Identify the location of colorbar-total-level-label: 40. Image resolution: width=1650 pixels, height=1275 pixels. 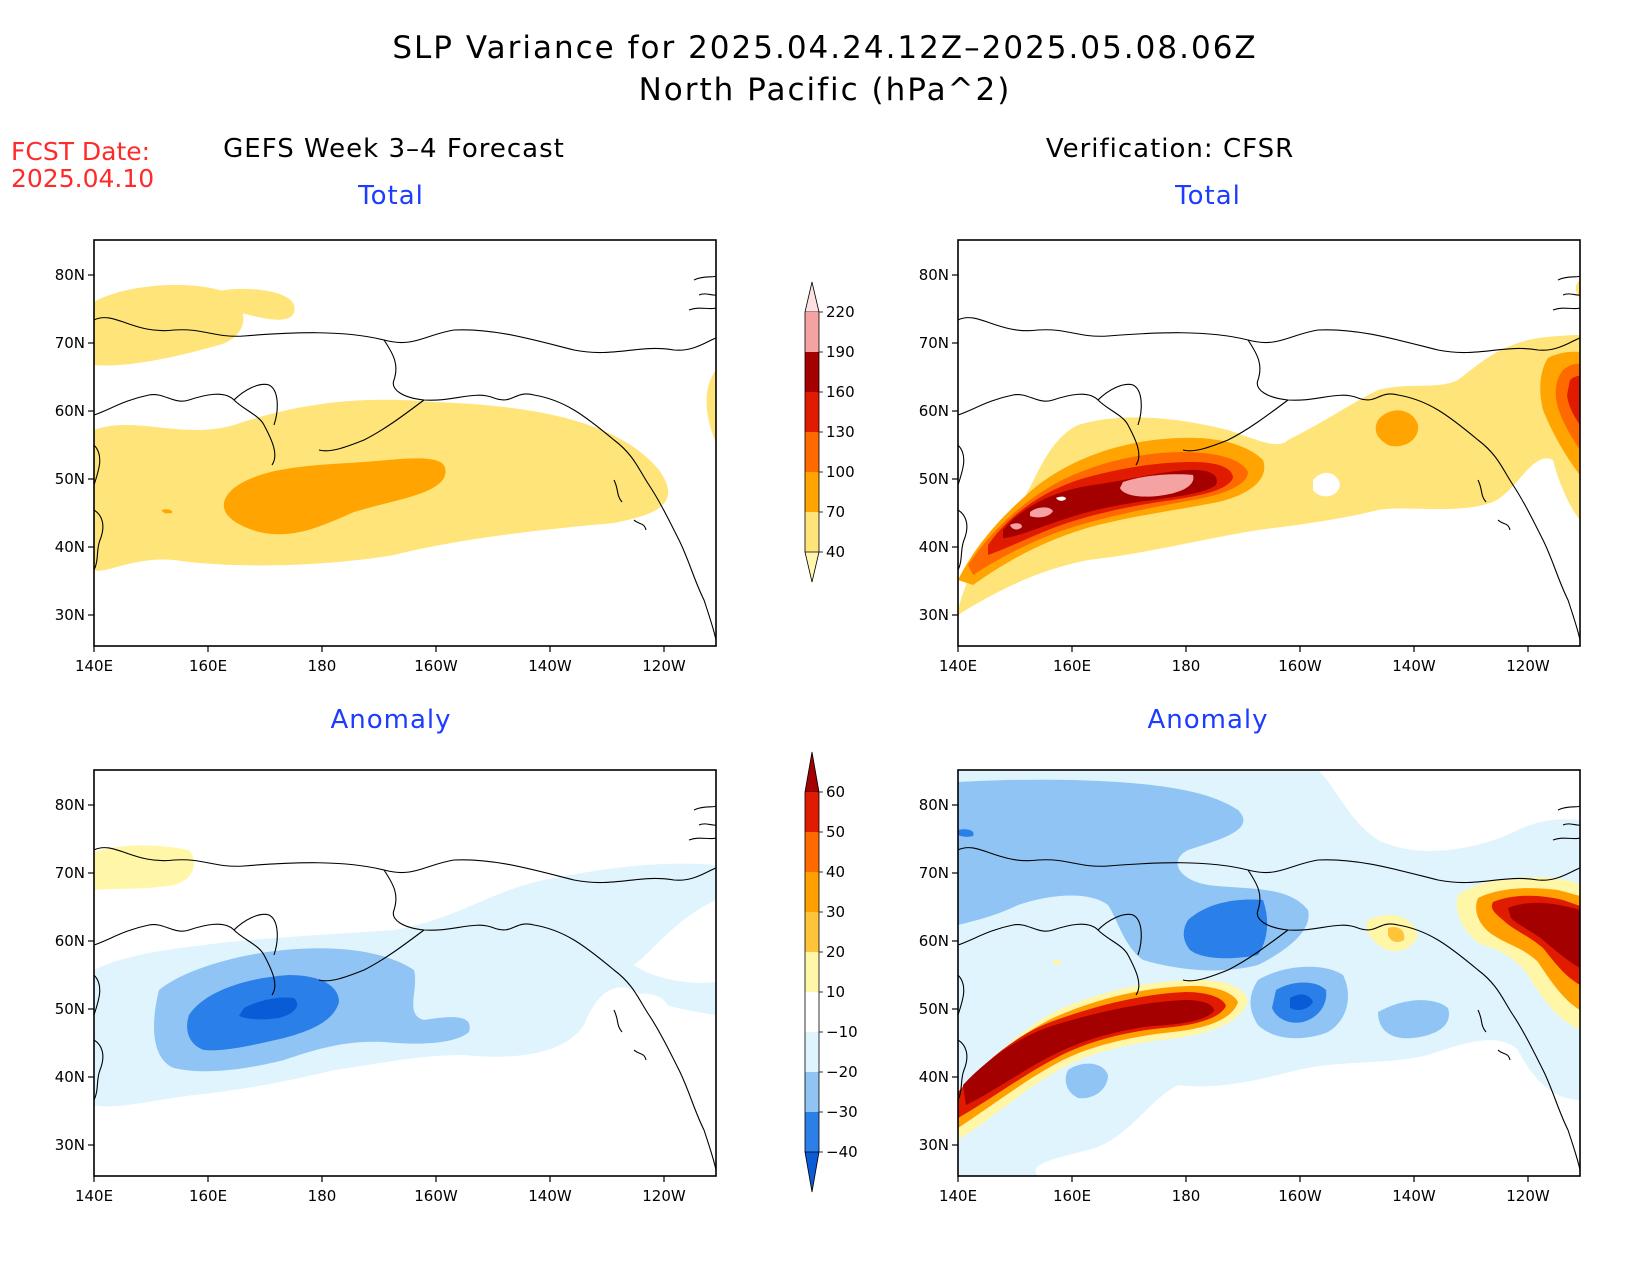
(835, 552).